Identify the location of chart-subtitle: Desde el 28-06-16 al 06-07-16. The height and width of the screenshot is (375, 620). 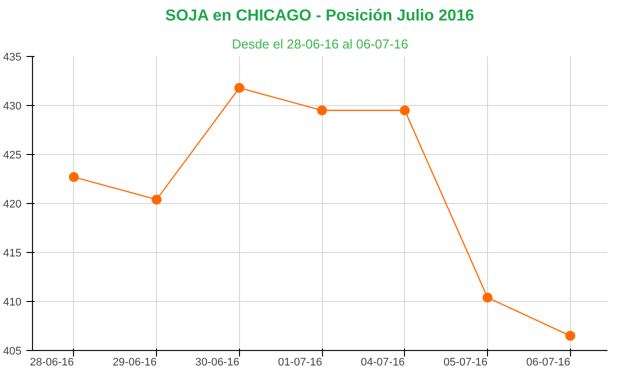
(320, 44).